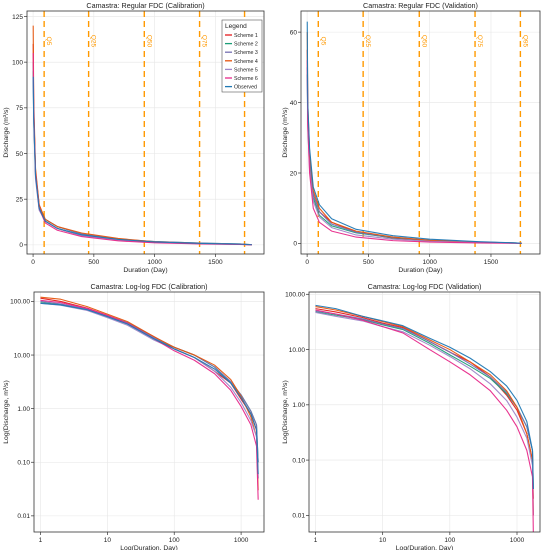  Describe the element at coordinates (17, 17) in the screenshot. I see `y-tick-label: 125` at that location.